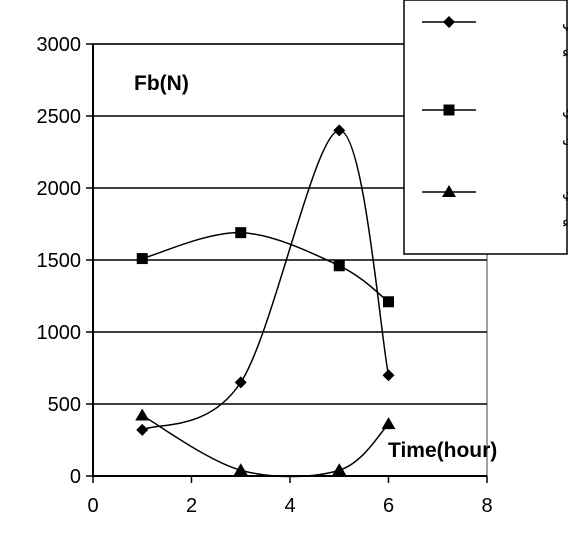  I want to click on x-tick-label: 8, so click(486, 506).